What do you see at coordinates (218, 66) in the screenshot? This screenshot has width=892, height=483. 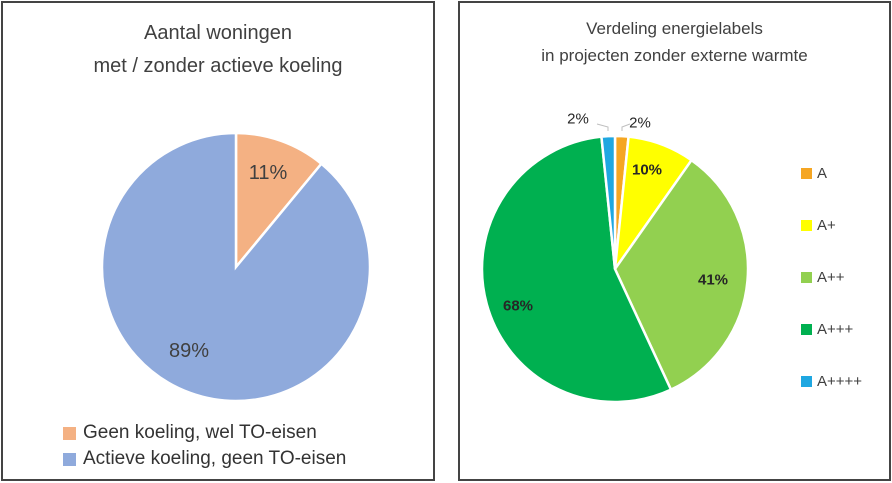 I see `chart-title-line-2: met / zonder actieve koeling` at bounding box center [218, 66].